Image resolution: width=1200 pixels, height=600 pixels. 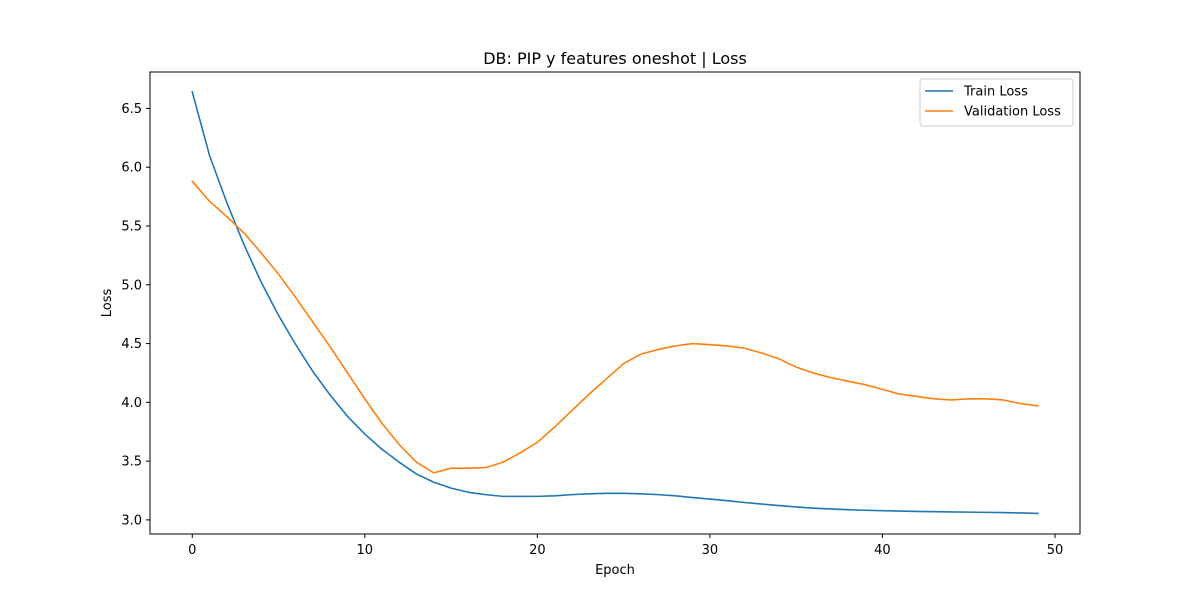 What do you see at coordinates (131, 109) in the screenshot?
I see `y-tick-label: 6.5` at bounding box center [131, 109].